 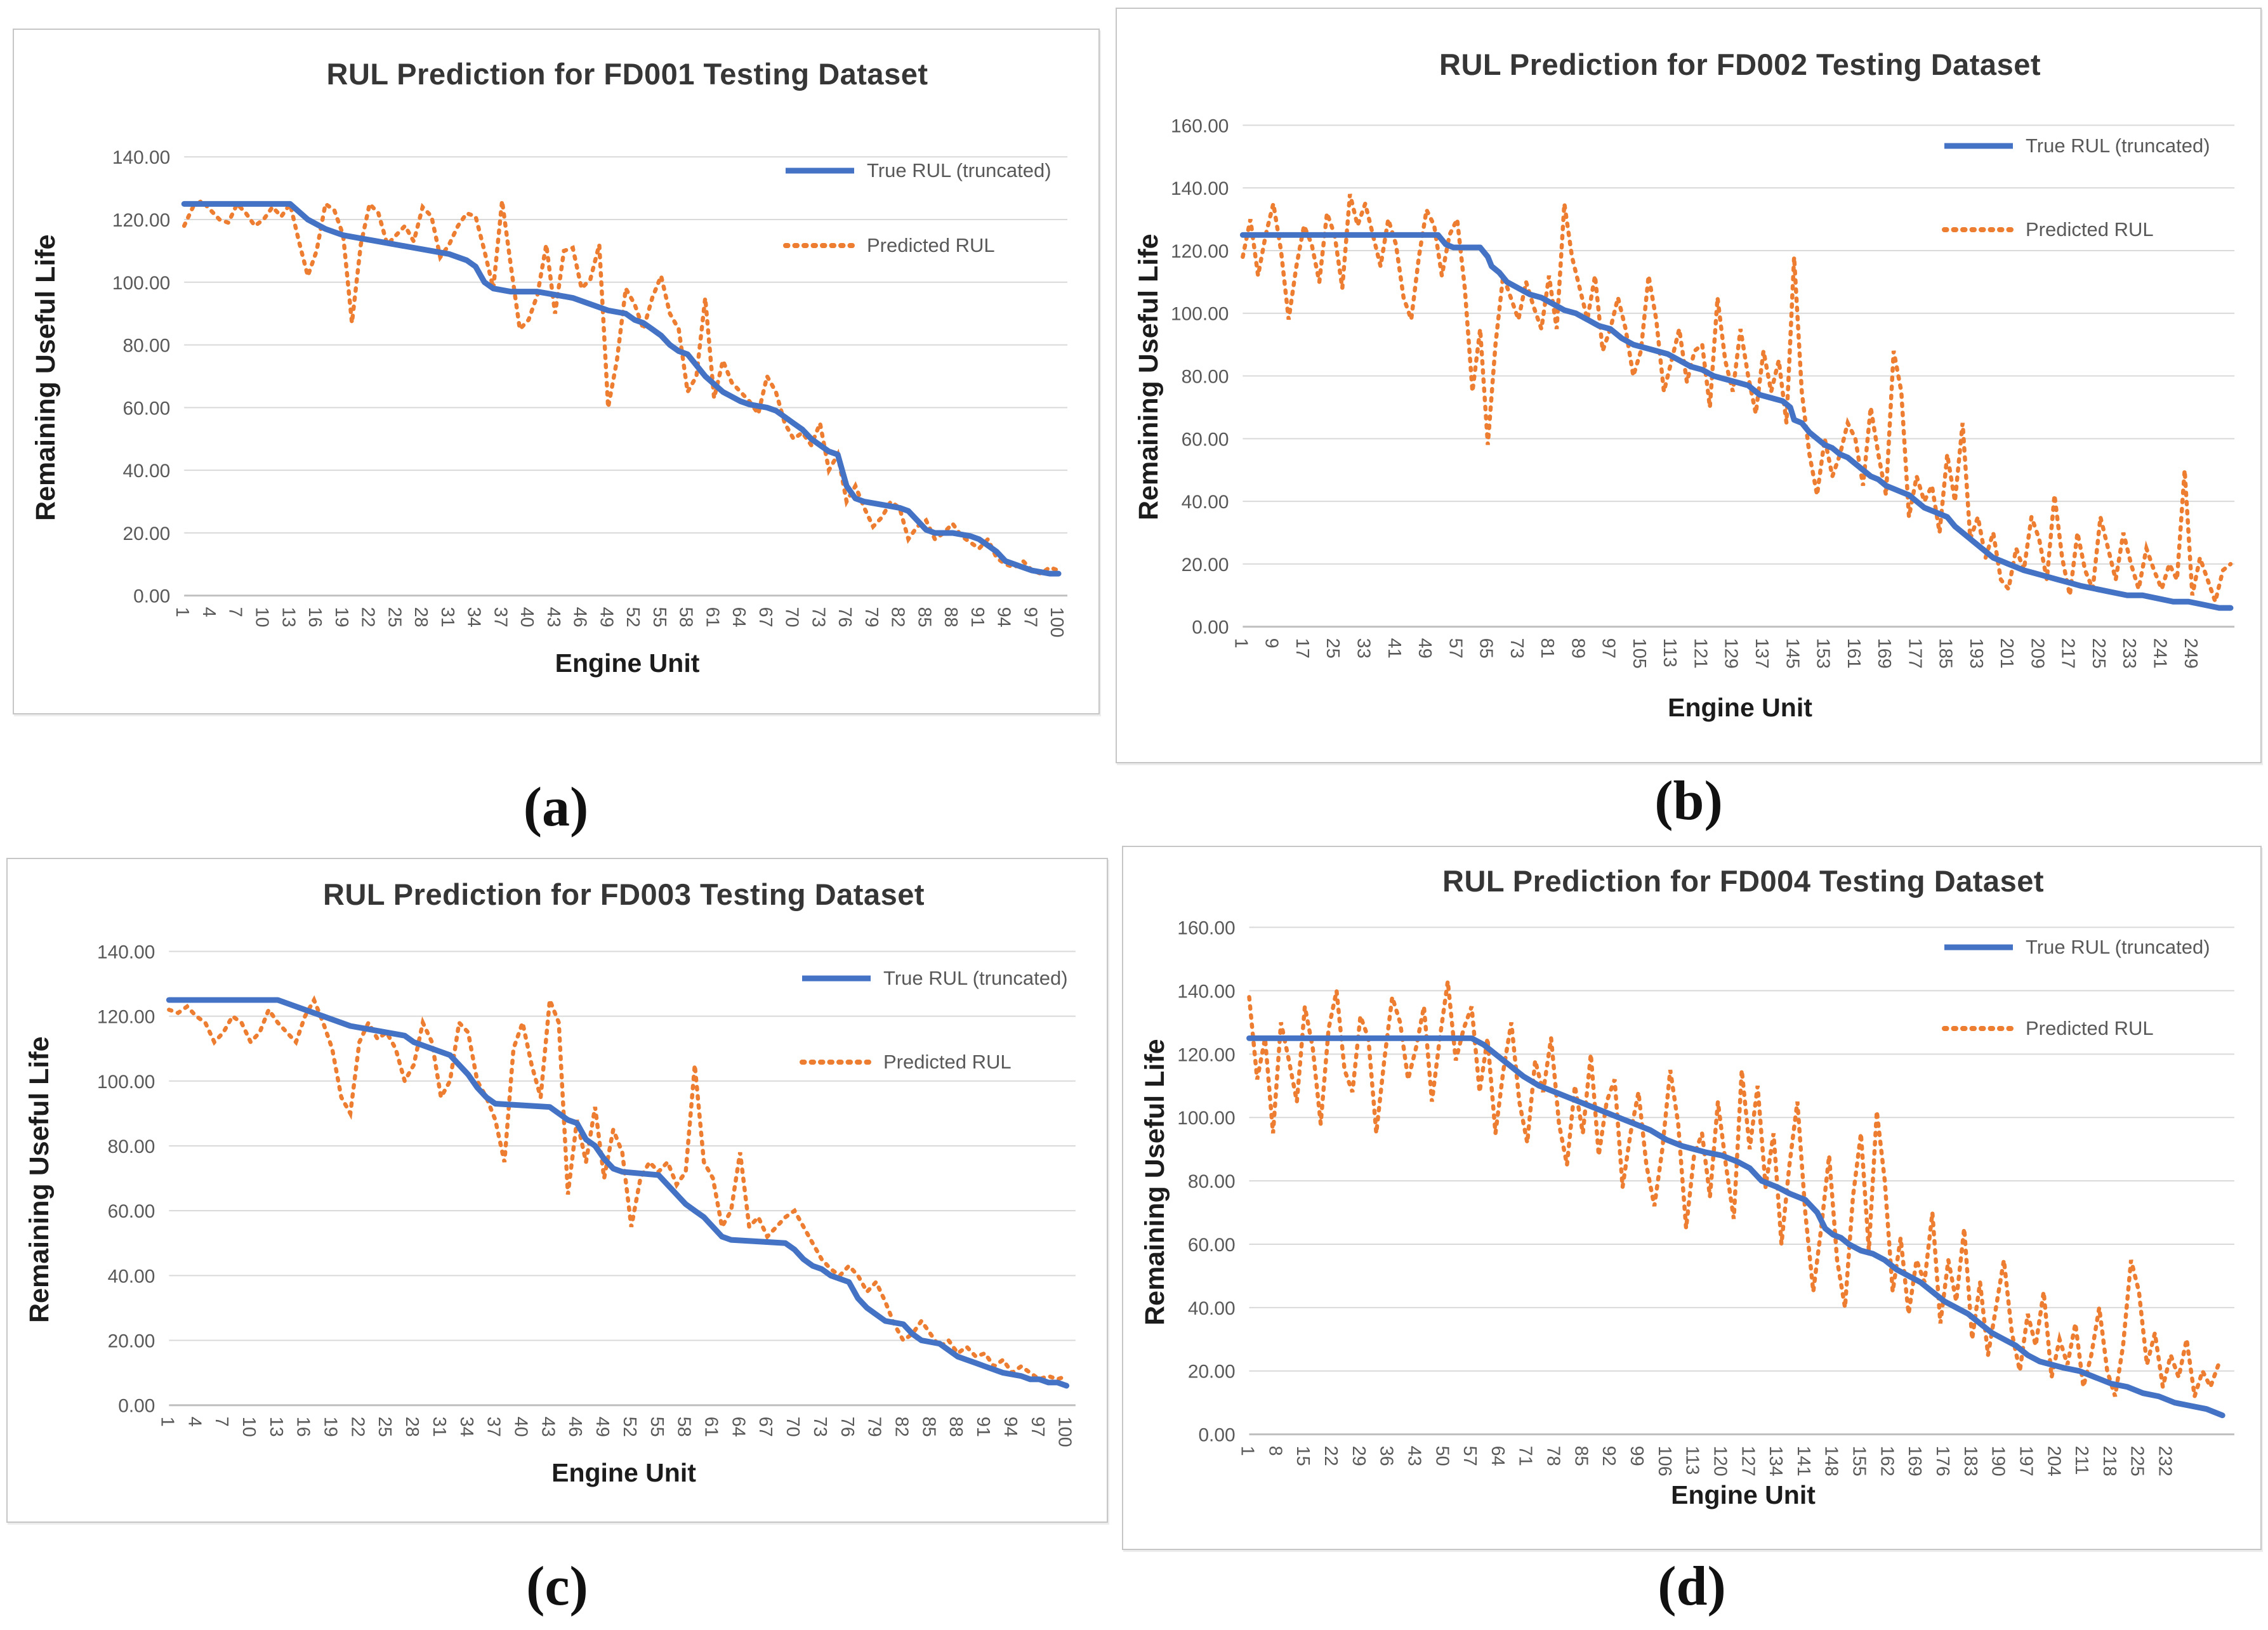 What do you see at coordinates (1547, 648) in the screenshot?
I see `svg-text: 81` at bounding box center [1547, 648].